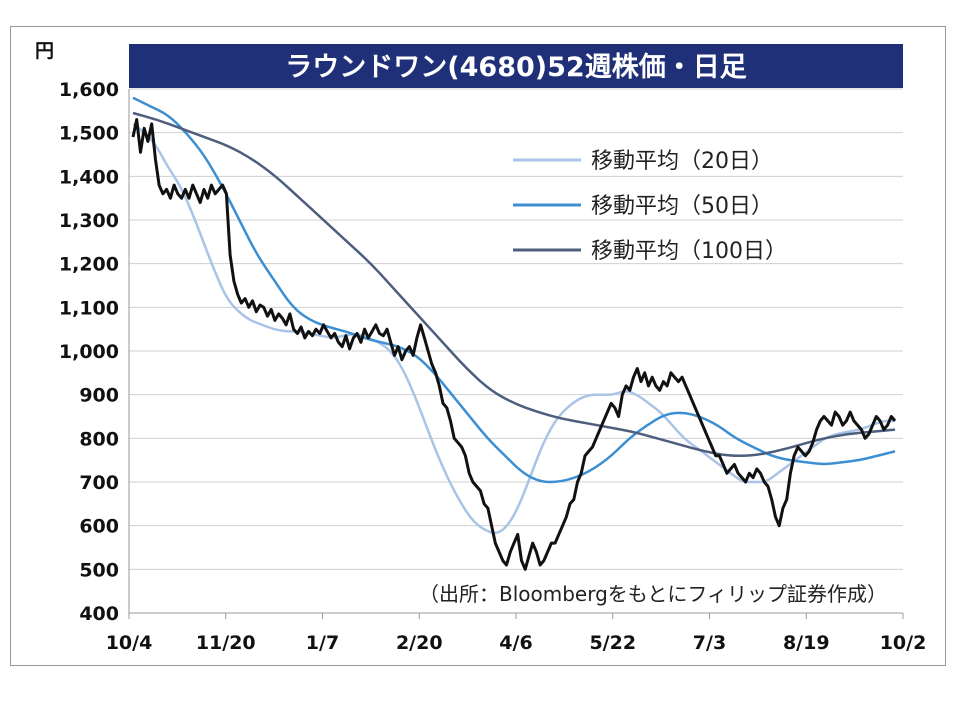  What do you see at coordinates (99, 439) in the screenshot?
I see `y-tick-label: 800` at bounding box center [99, 439].